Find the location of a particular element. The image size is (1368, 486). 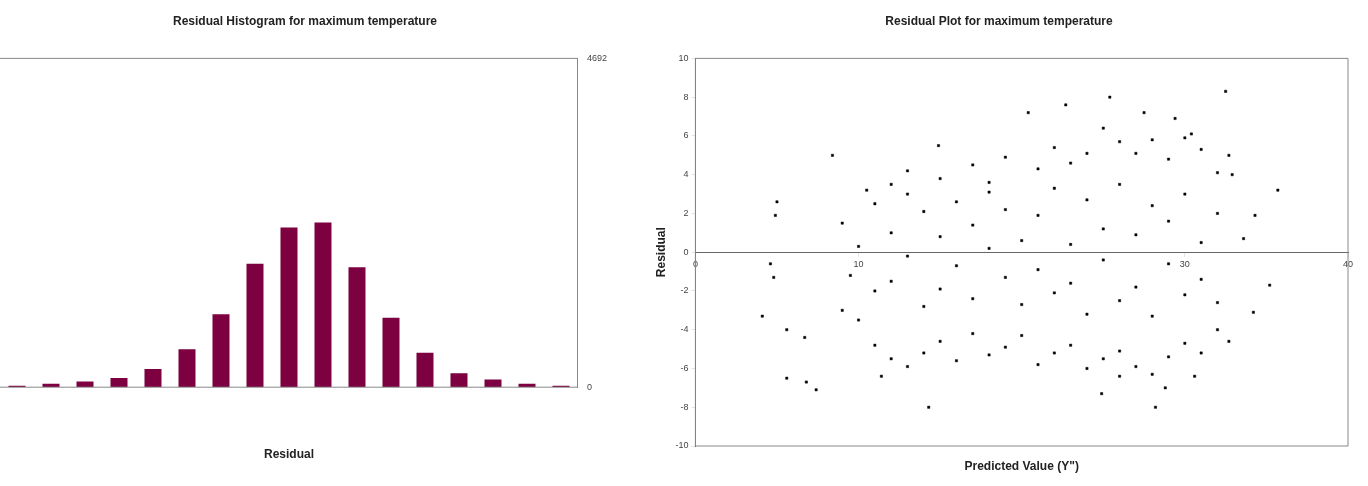

y-tick-label: -10 is located at coordinates (682, 445).